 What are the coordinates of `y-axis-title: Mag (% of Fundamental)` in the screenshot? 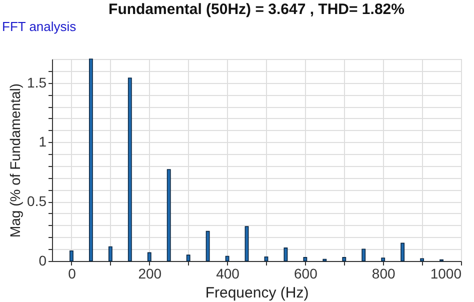 It's located at (15, 160).